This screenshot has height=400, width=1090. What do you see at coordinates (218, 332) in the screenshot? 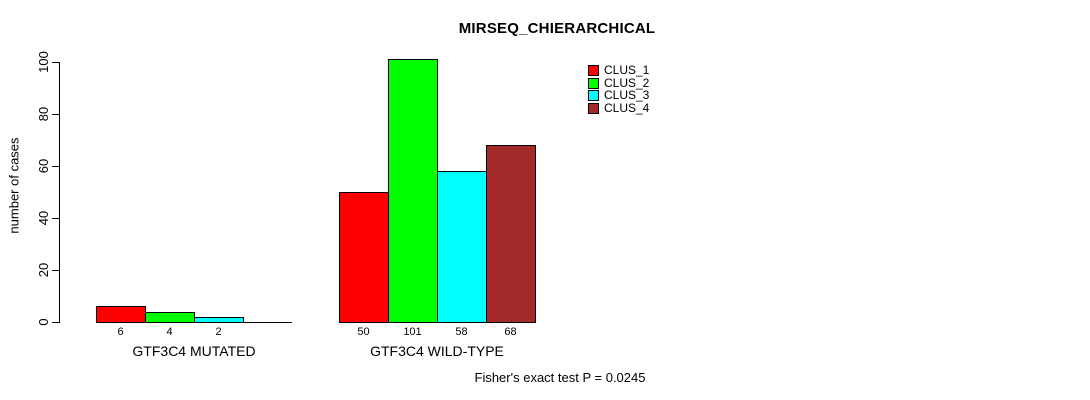
I see `bar-value-label: 2` at bounding box center [218, 332].